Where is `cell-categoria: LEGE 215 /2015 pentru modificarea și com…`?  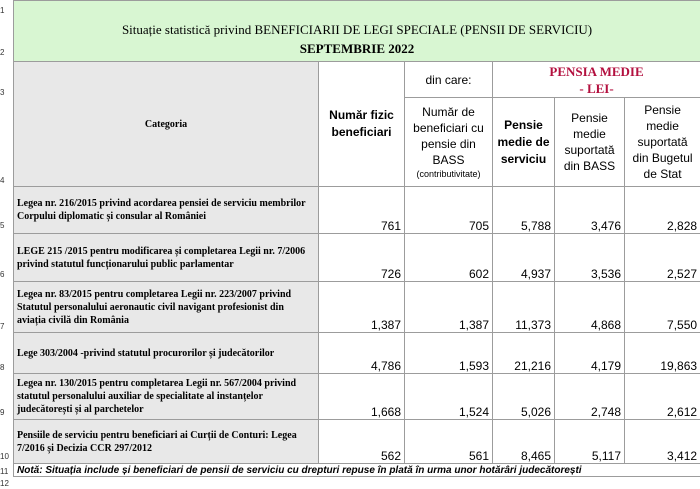 cell-categoria: LEGE 215 /2015 pentru modificarea și com… is located at coordinates (166, 257).